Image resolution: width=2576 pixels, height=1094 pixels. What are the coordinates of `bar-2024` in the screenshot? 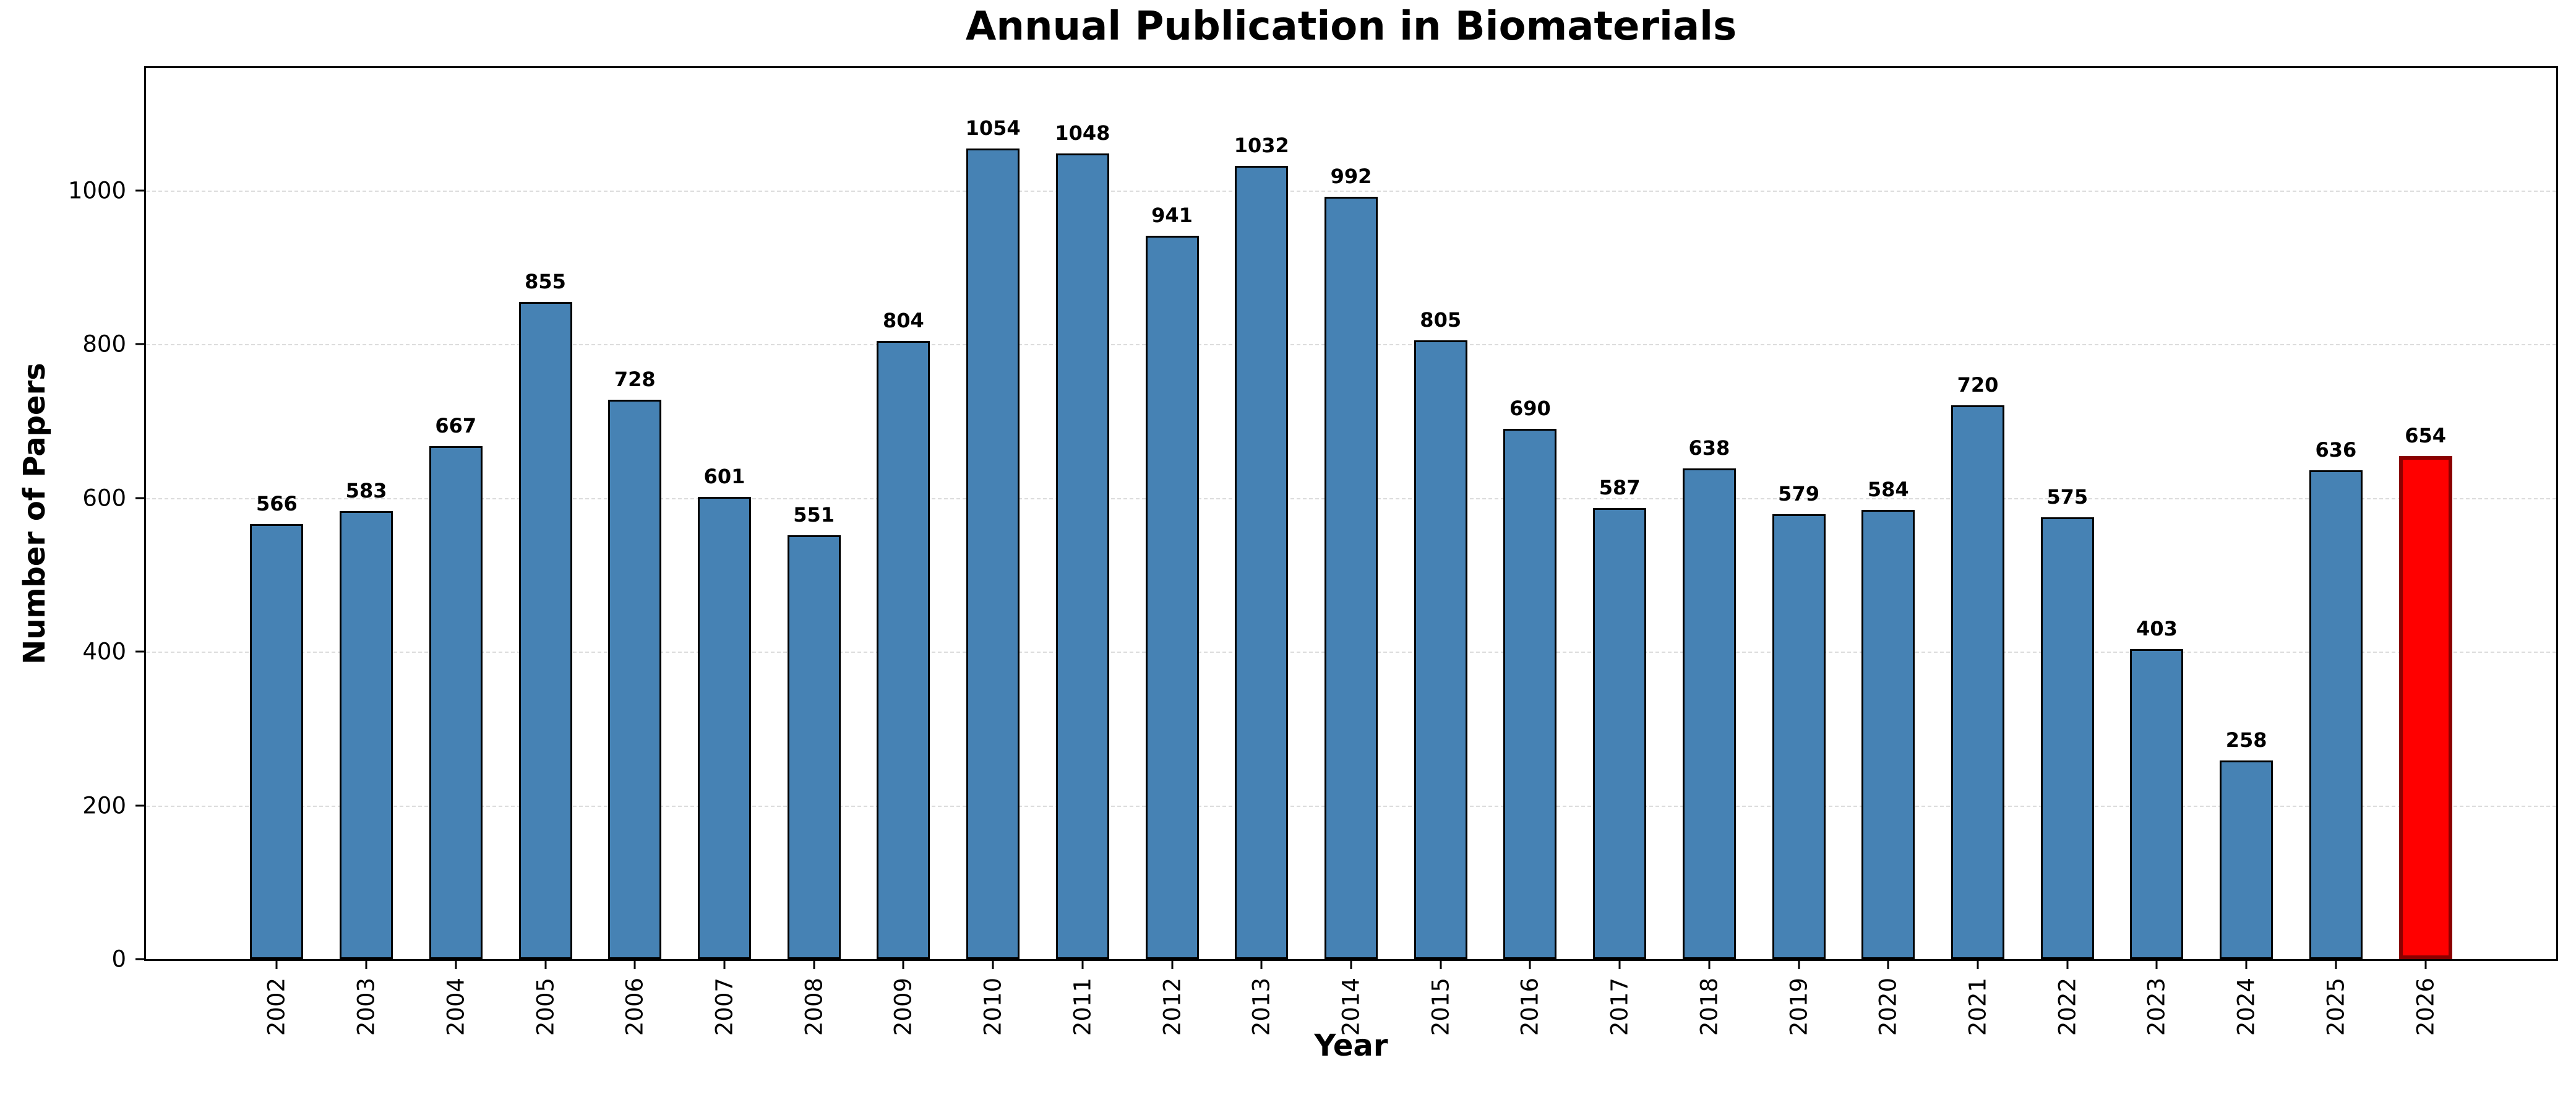 It's located at (2246, 859).